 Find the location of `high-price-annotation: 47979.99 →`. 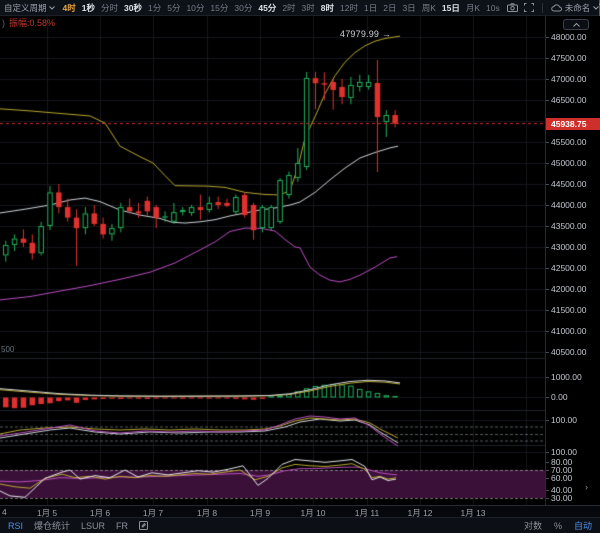

high-price-annotation: 47979.99 → is located at coordinates (366, 34).